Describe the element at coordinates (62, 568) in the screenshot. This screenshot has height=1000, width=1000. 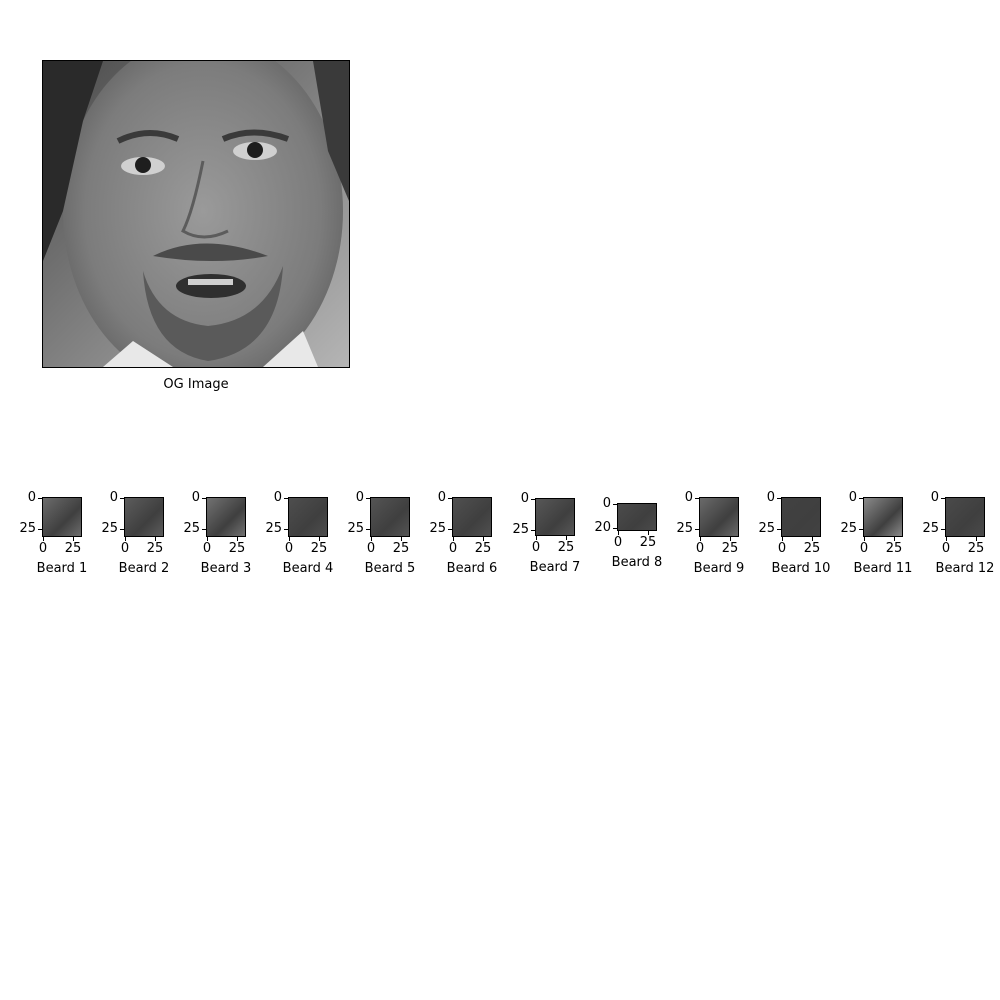
I see `beard-panel-title: Beard 1` at that location.